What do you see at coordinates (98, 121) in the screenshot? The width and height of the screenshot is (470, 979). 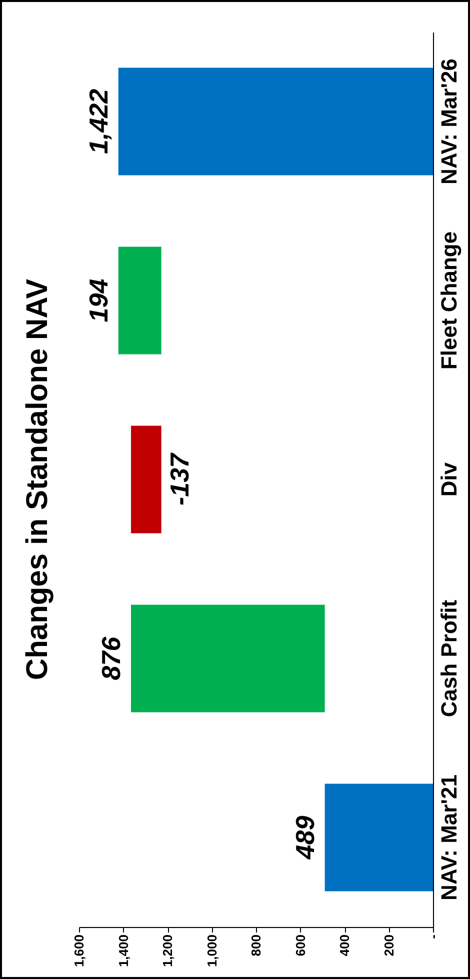 I see `data-label: 1,422` at bounding box center [98, 121].